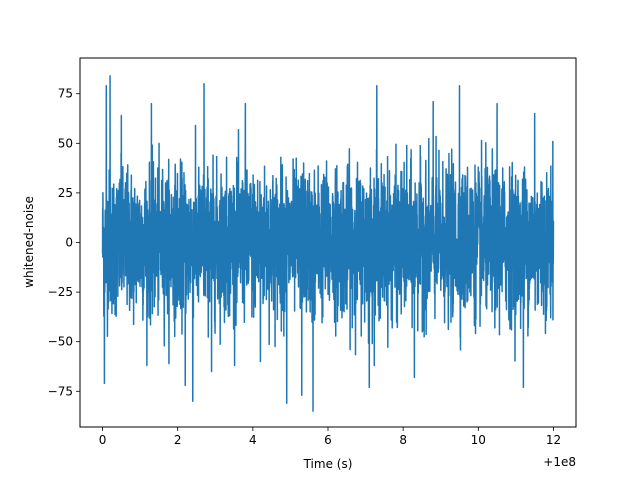  I want to click on y-tick-label: −50, so click(60, 342).